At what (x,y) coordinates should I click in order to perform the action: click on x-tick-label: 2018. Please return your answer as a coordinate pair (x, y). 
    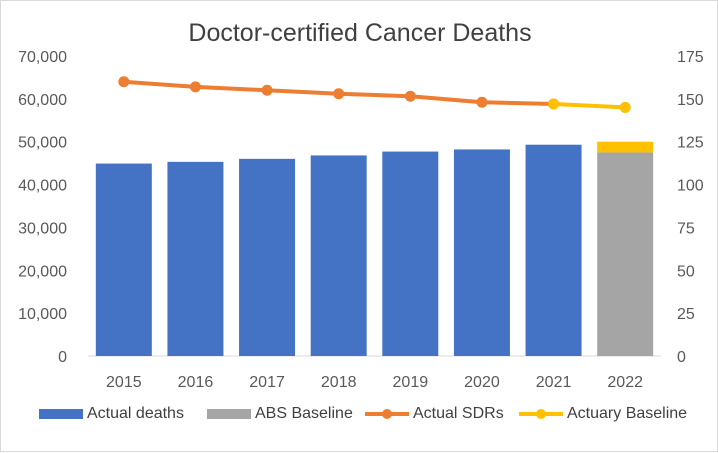
    Looking at the image, I should click on (339, 382).